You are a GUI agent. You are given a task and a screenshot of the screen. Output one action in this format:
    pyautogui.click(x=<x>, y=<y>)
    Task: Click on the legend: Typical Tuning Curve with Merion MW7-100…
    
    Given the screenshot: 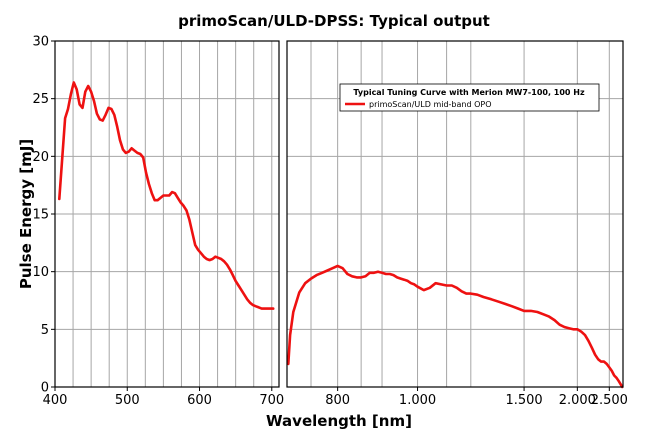 What is the action you would take?
    pyautogui.click(x=469, y=97)
    